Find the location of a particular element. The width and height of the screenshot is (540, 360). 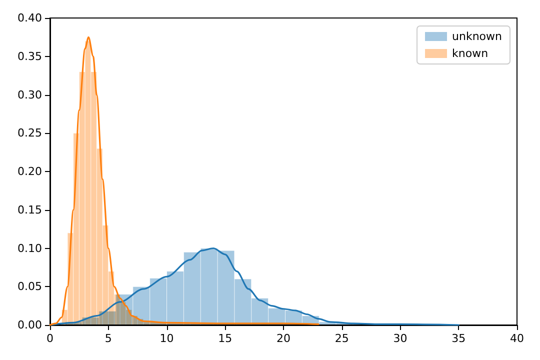

x-tick-label: 0 is located at coordinates (50, 338).